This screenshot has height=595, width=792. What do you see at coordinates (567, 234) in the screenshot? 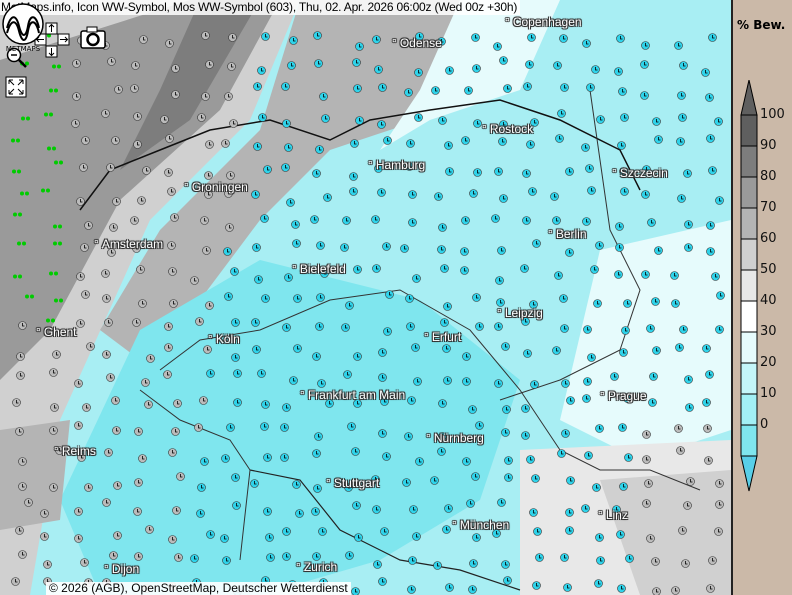
I see `city-label: Berlin` at bounding box center [567, 234].